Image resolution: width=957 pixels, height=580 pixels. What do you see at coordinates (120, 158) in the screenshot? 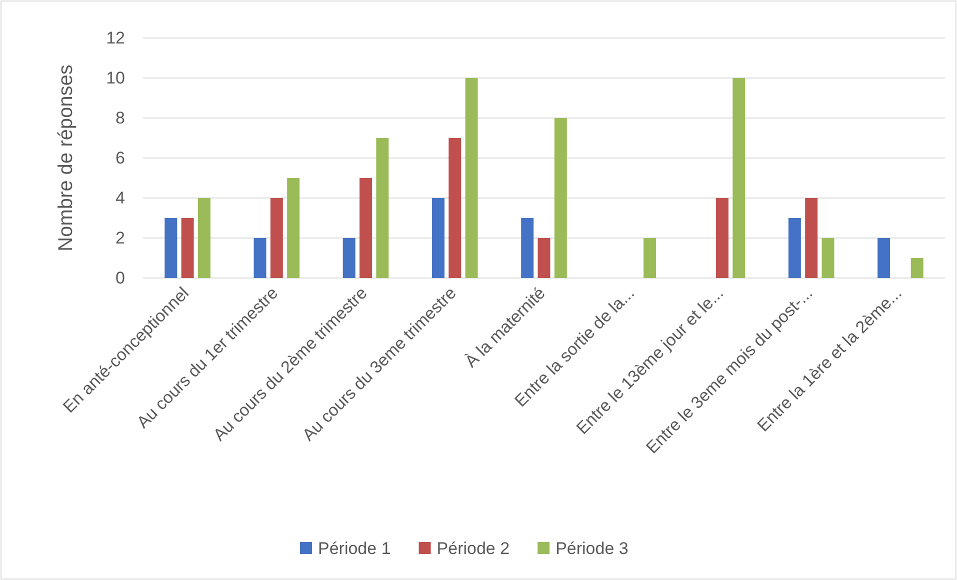
I see `y-tick-label: 6` at bounding box center [120, 158].